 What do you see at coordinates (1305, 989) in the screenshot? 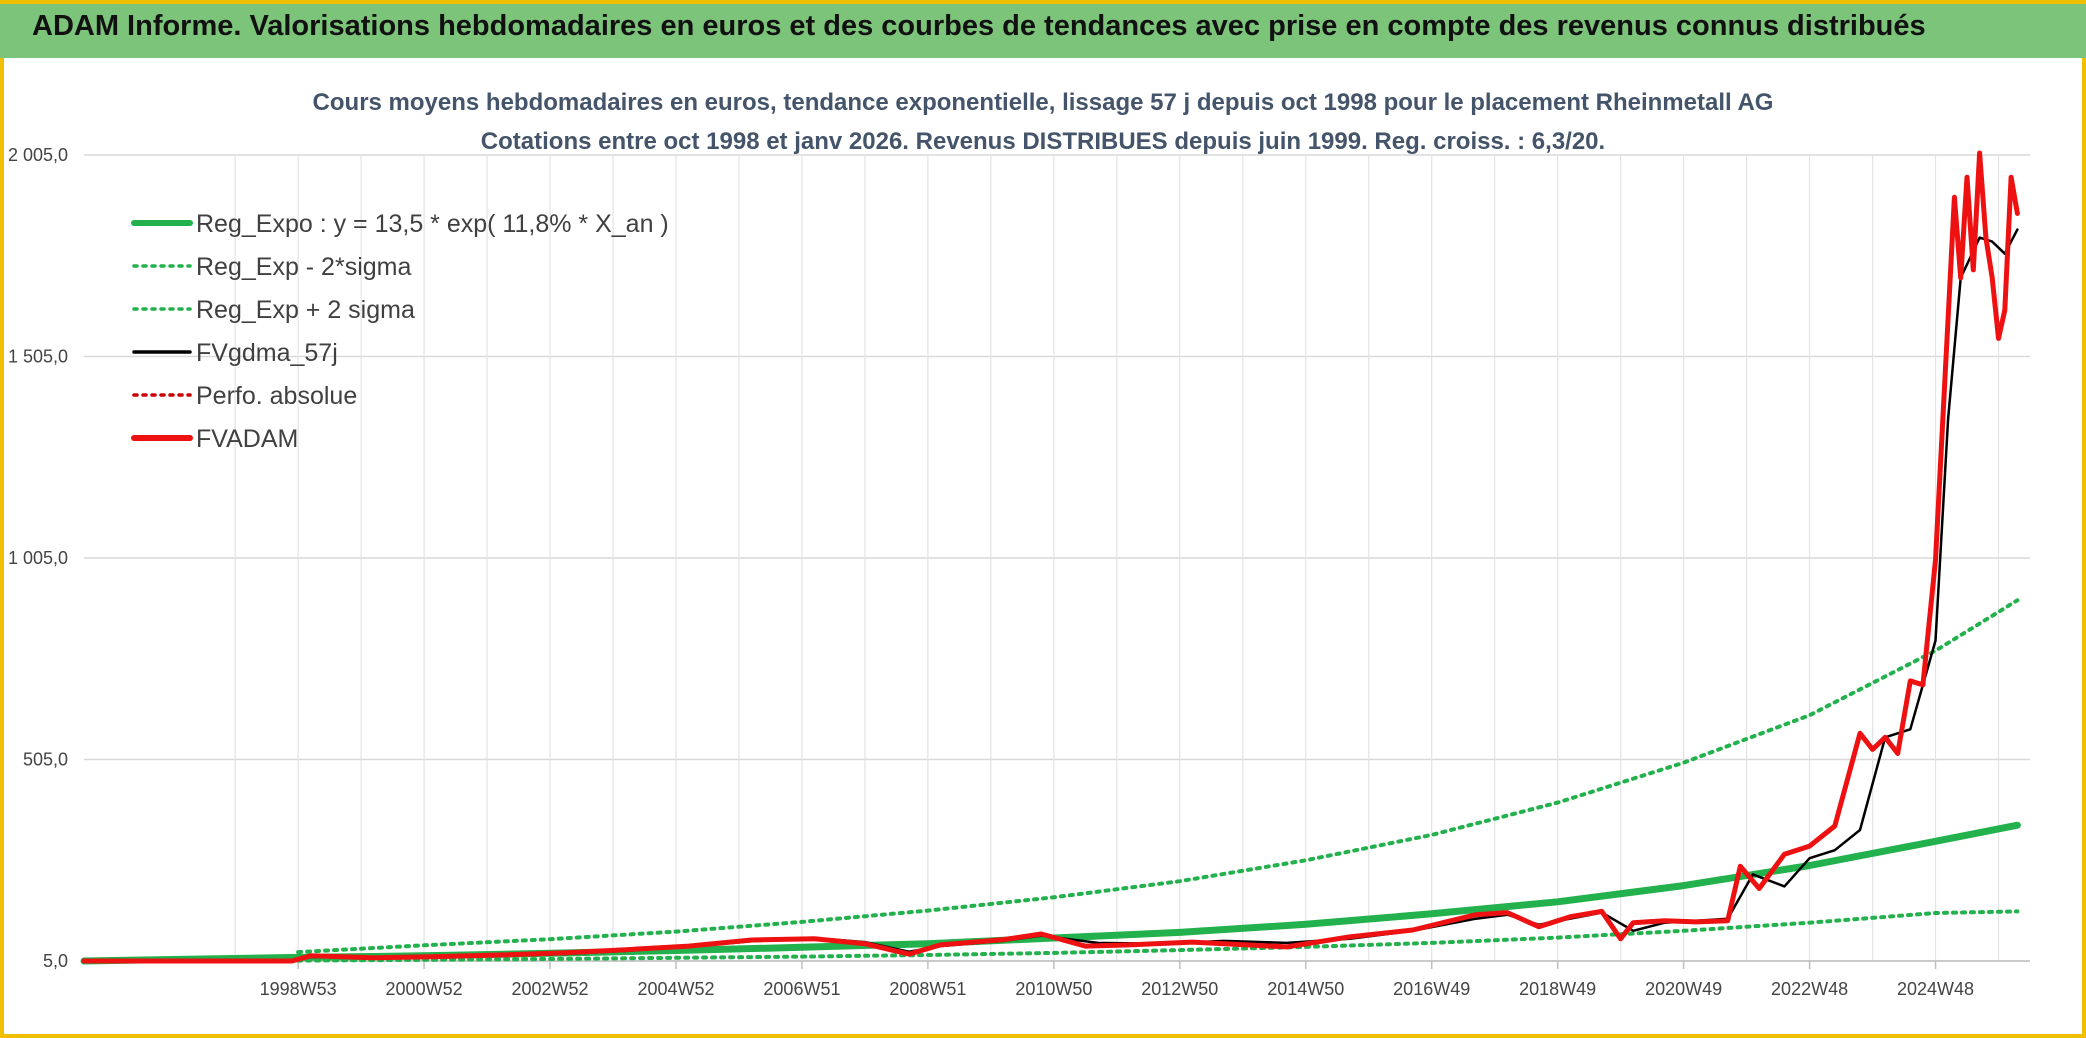
I see `x-tick-label: 2014W50` at bounding box center [1305, 989].